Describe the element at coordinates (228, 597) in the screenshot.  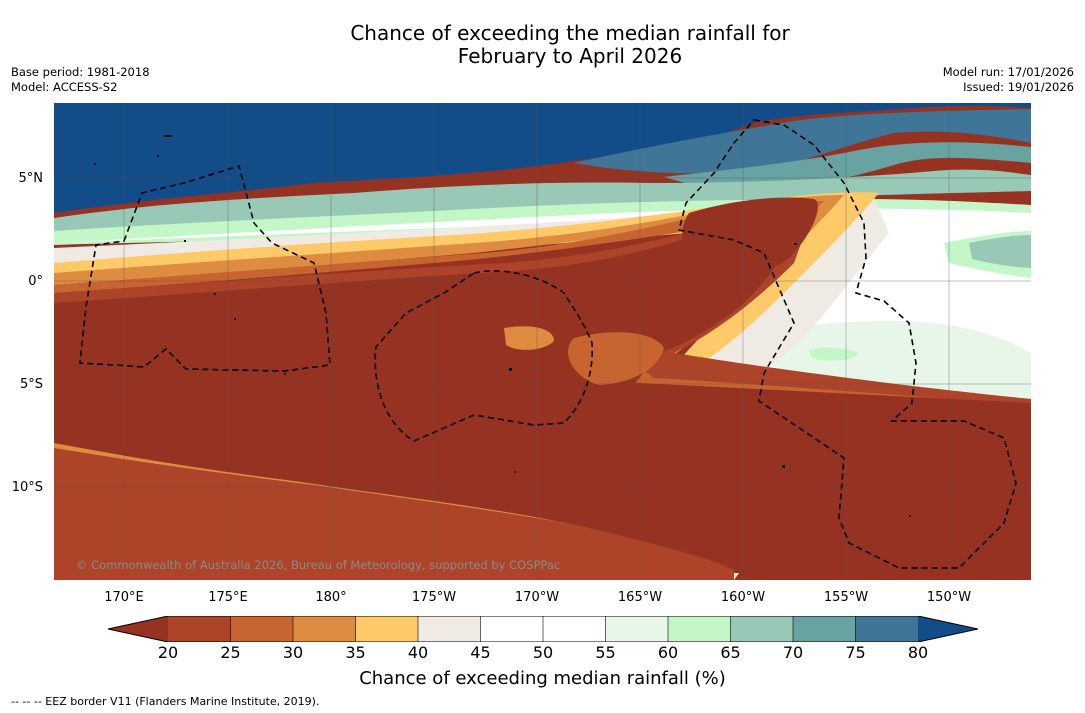
I see `lon-label-175e: 175°E` at that location.